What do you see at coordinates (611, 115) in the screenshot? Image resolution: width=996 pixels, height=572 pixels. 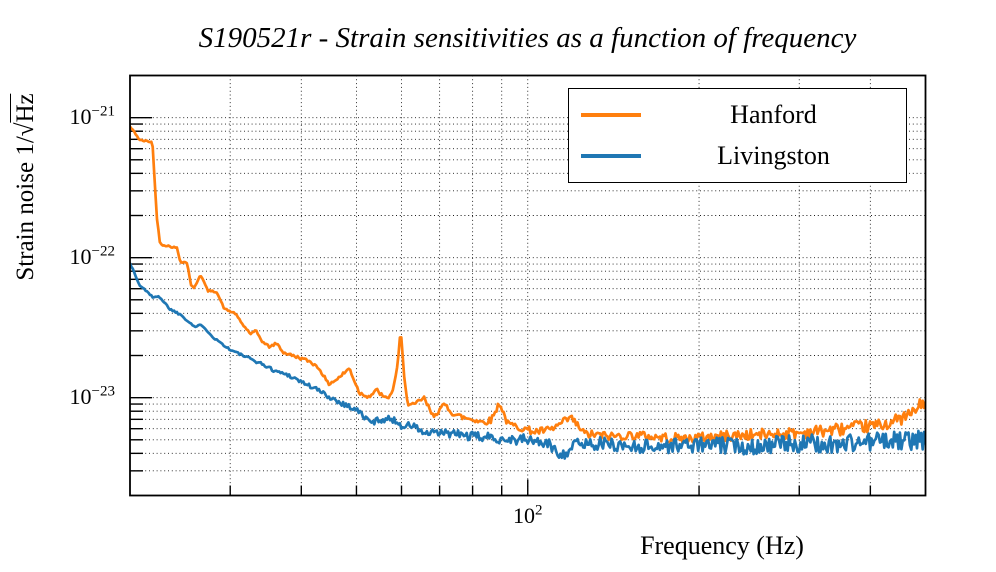 I see `hanford-line-swatch` at bounding box center [611, 115].